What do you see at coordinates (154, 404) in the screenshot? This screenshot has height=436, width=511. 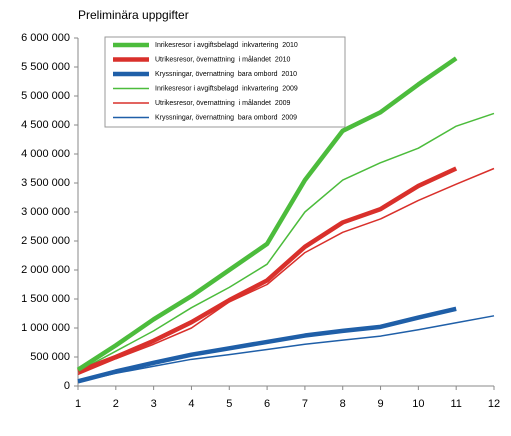 I see `x-tick-label: 3` at bounding box center [154, 404].